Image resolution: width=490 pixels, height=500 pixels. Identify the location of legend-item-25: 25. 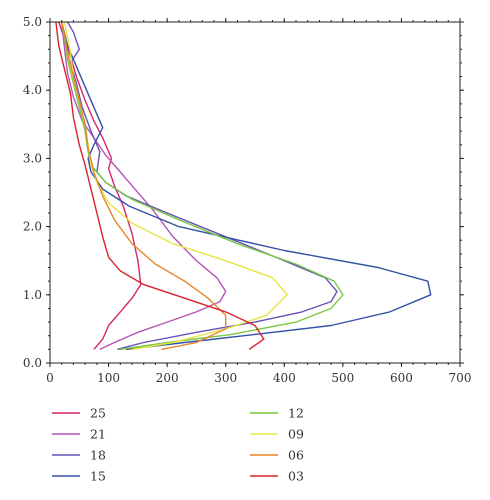
(79, 413).